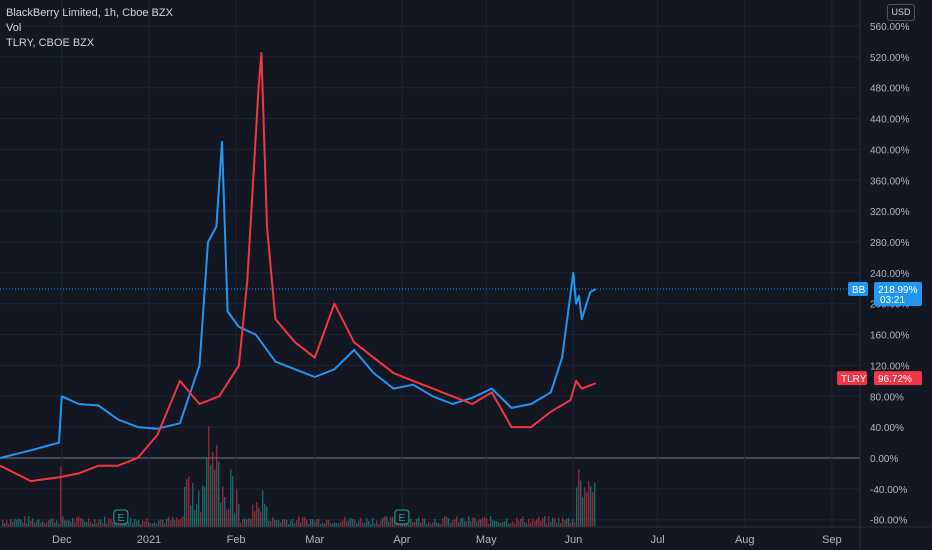  What do you see at coordinates (854, 379) in the screenshot?
I see `tlry-symbol-label: TLRY` at bounding box center [854, 379].